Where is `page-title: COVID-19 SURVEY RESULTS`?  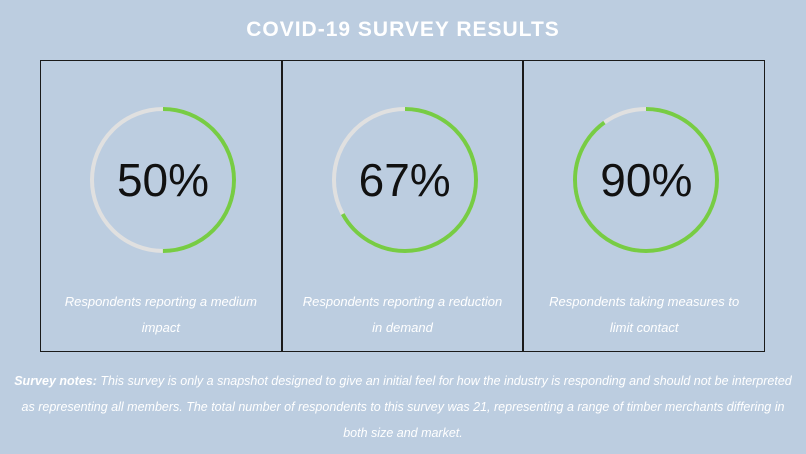
page-title: COVID-19 SURVEY RESULTS is located at coordinates (403, 29).